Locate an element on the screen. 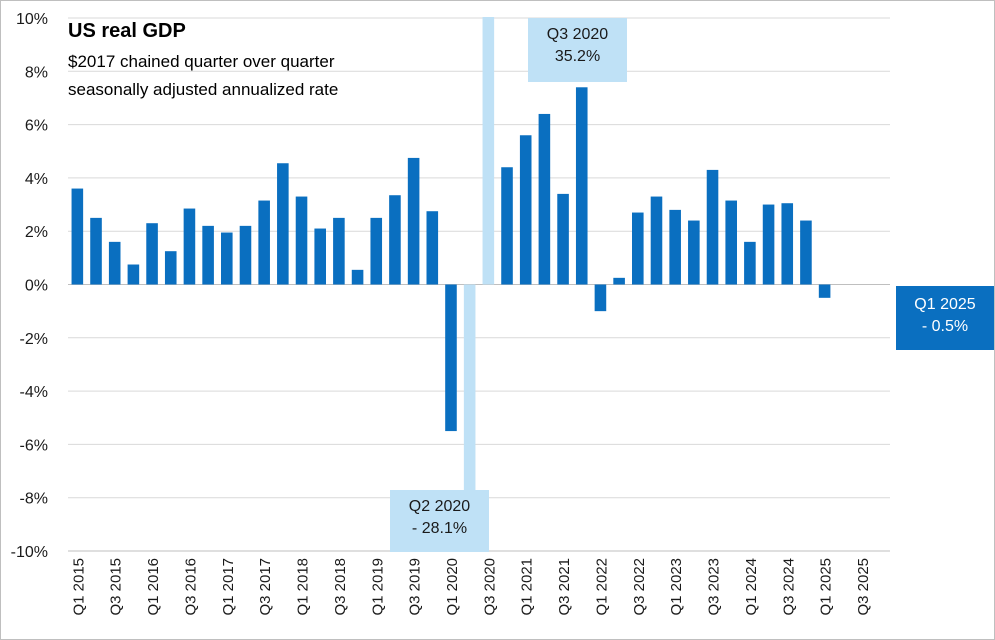 The height and width of the screenshot is (640, 995). x-tick-label: Q1 2023 is located at coordinates (676, 587).